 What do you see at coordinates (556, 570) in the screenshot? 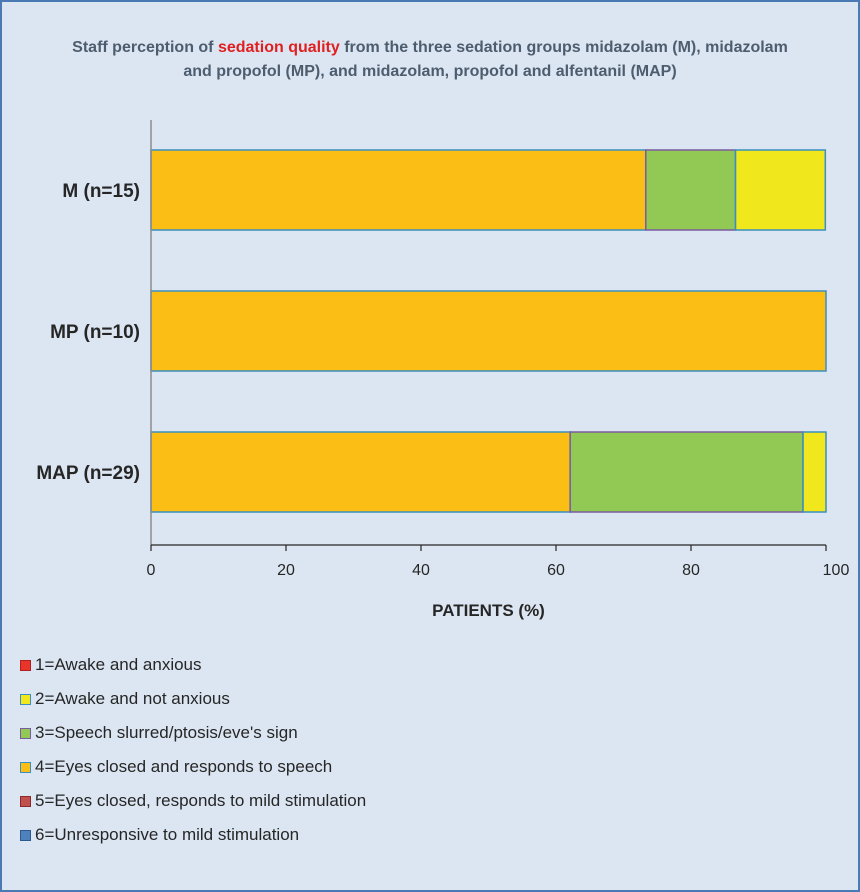
I see `x-tick-label: 60` at bounding box center [556, 570].